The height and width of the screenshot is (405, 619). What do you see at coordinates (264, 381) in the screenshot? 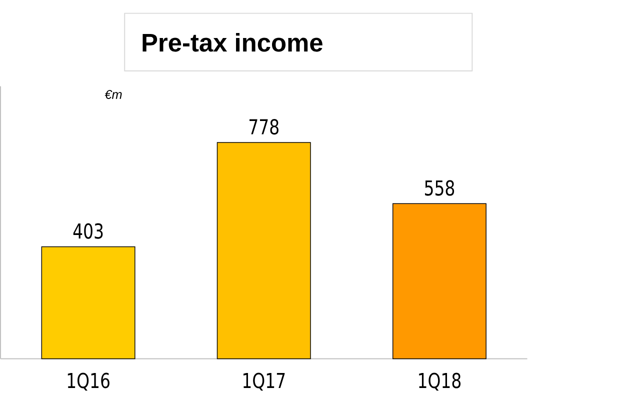
I see `x-tick-label: 1Q17` at bounding box center [264, 381].